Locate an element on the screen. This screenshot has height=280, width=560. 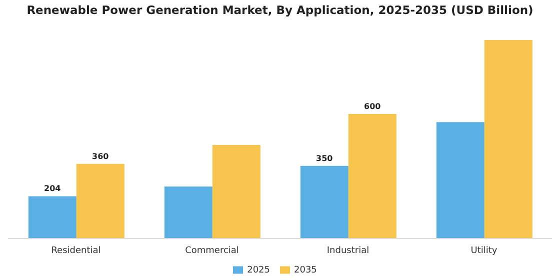
data-label: 360 is located at coordinates (101, 156).